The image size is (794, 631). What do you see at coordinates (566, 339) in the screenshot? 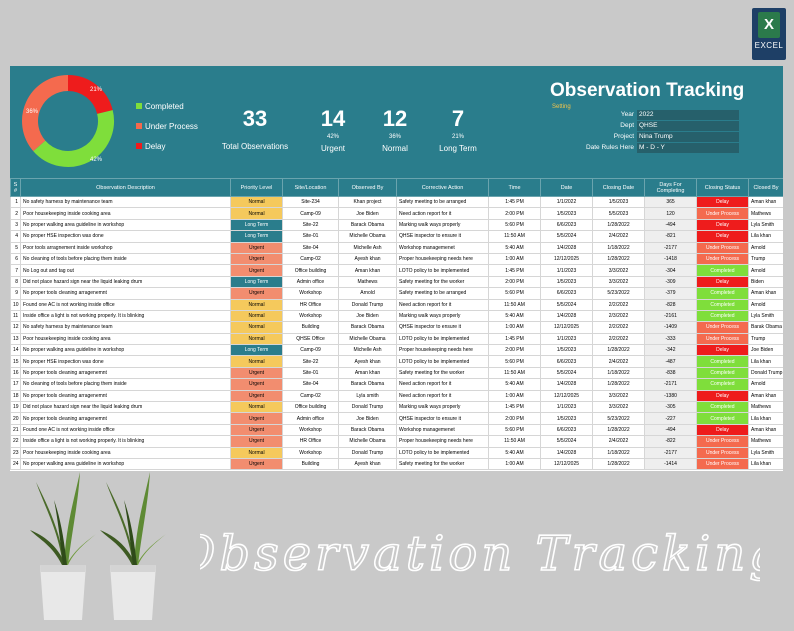
I see `table-cell: 1/1/2023` at bounding box center [566, 339].